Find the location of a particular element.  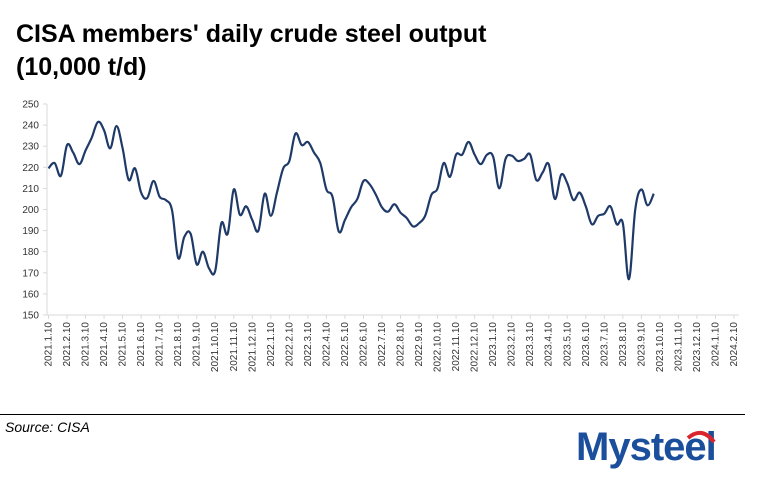

x-tick-label: 2022.7.10 is located at coordinates (382, 344).